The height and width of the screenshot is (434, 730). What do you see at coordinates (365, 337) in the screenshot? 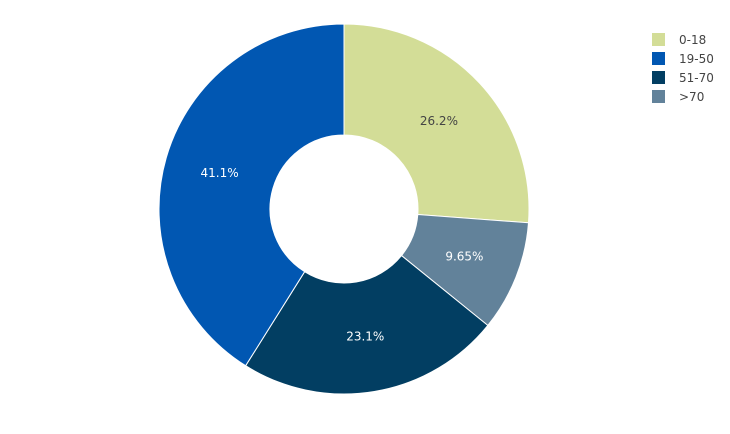
I see `slice-label-51-70: 23.1%` at bounding box center [365, 337].